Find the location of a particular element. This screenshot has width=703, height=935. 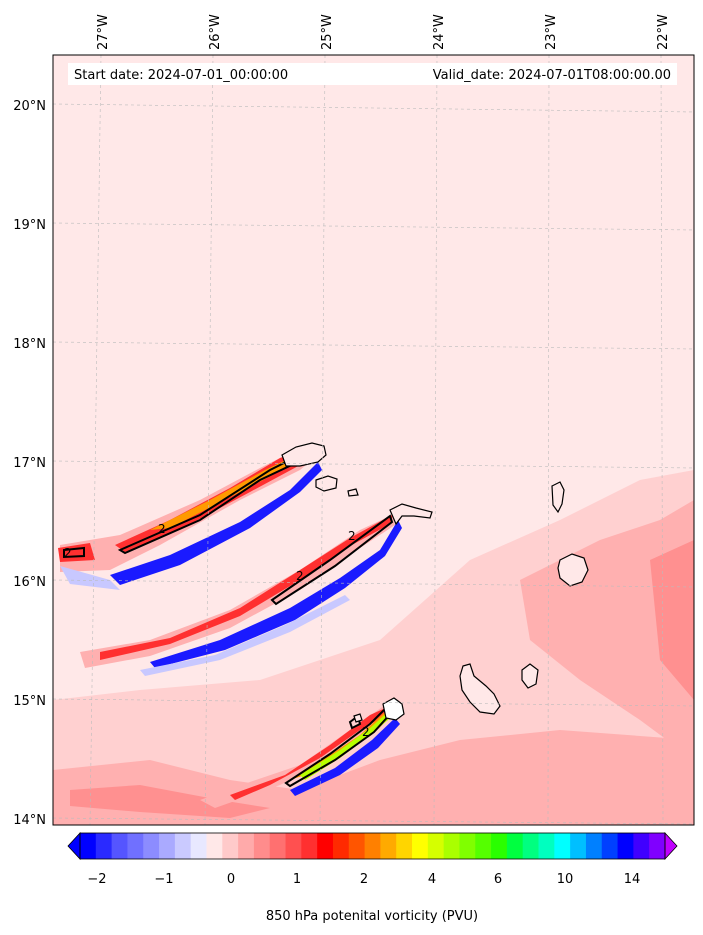

colorbar-extend-high is located at coordinates (671, 846).